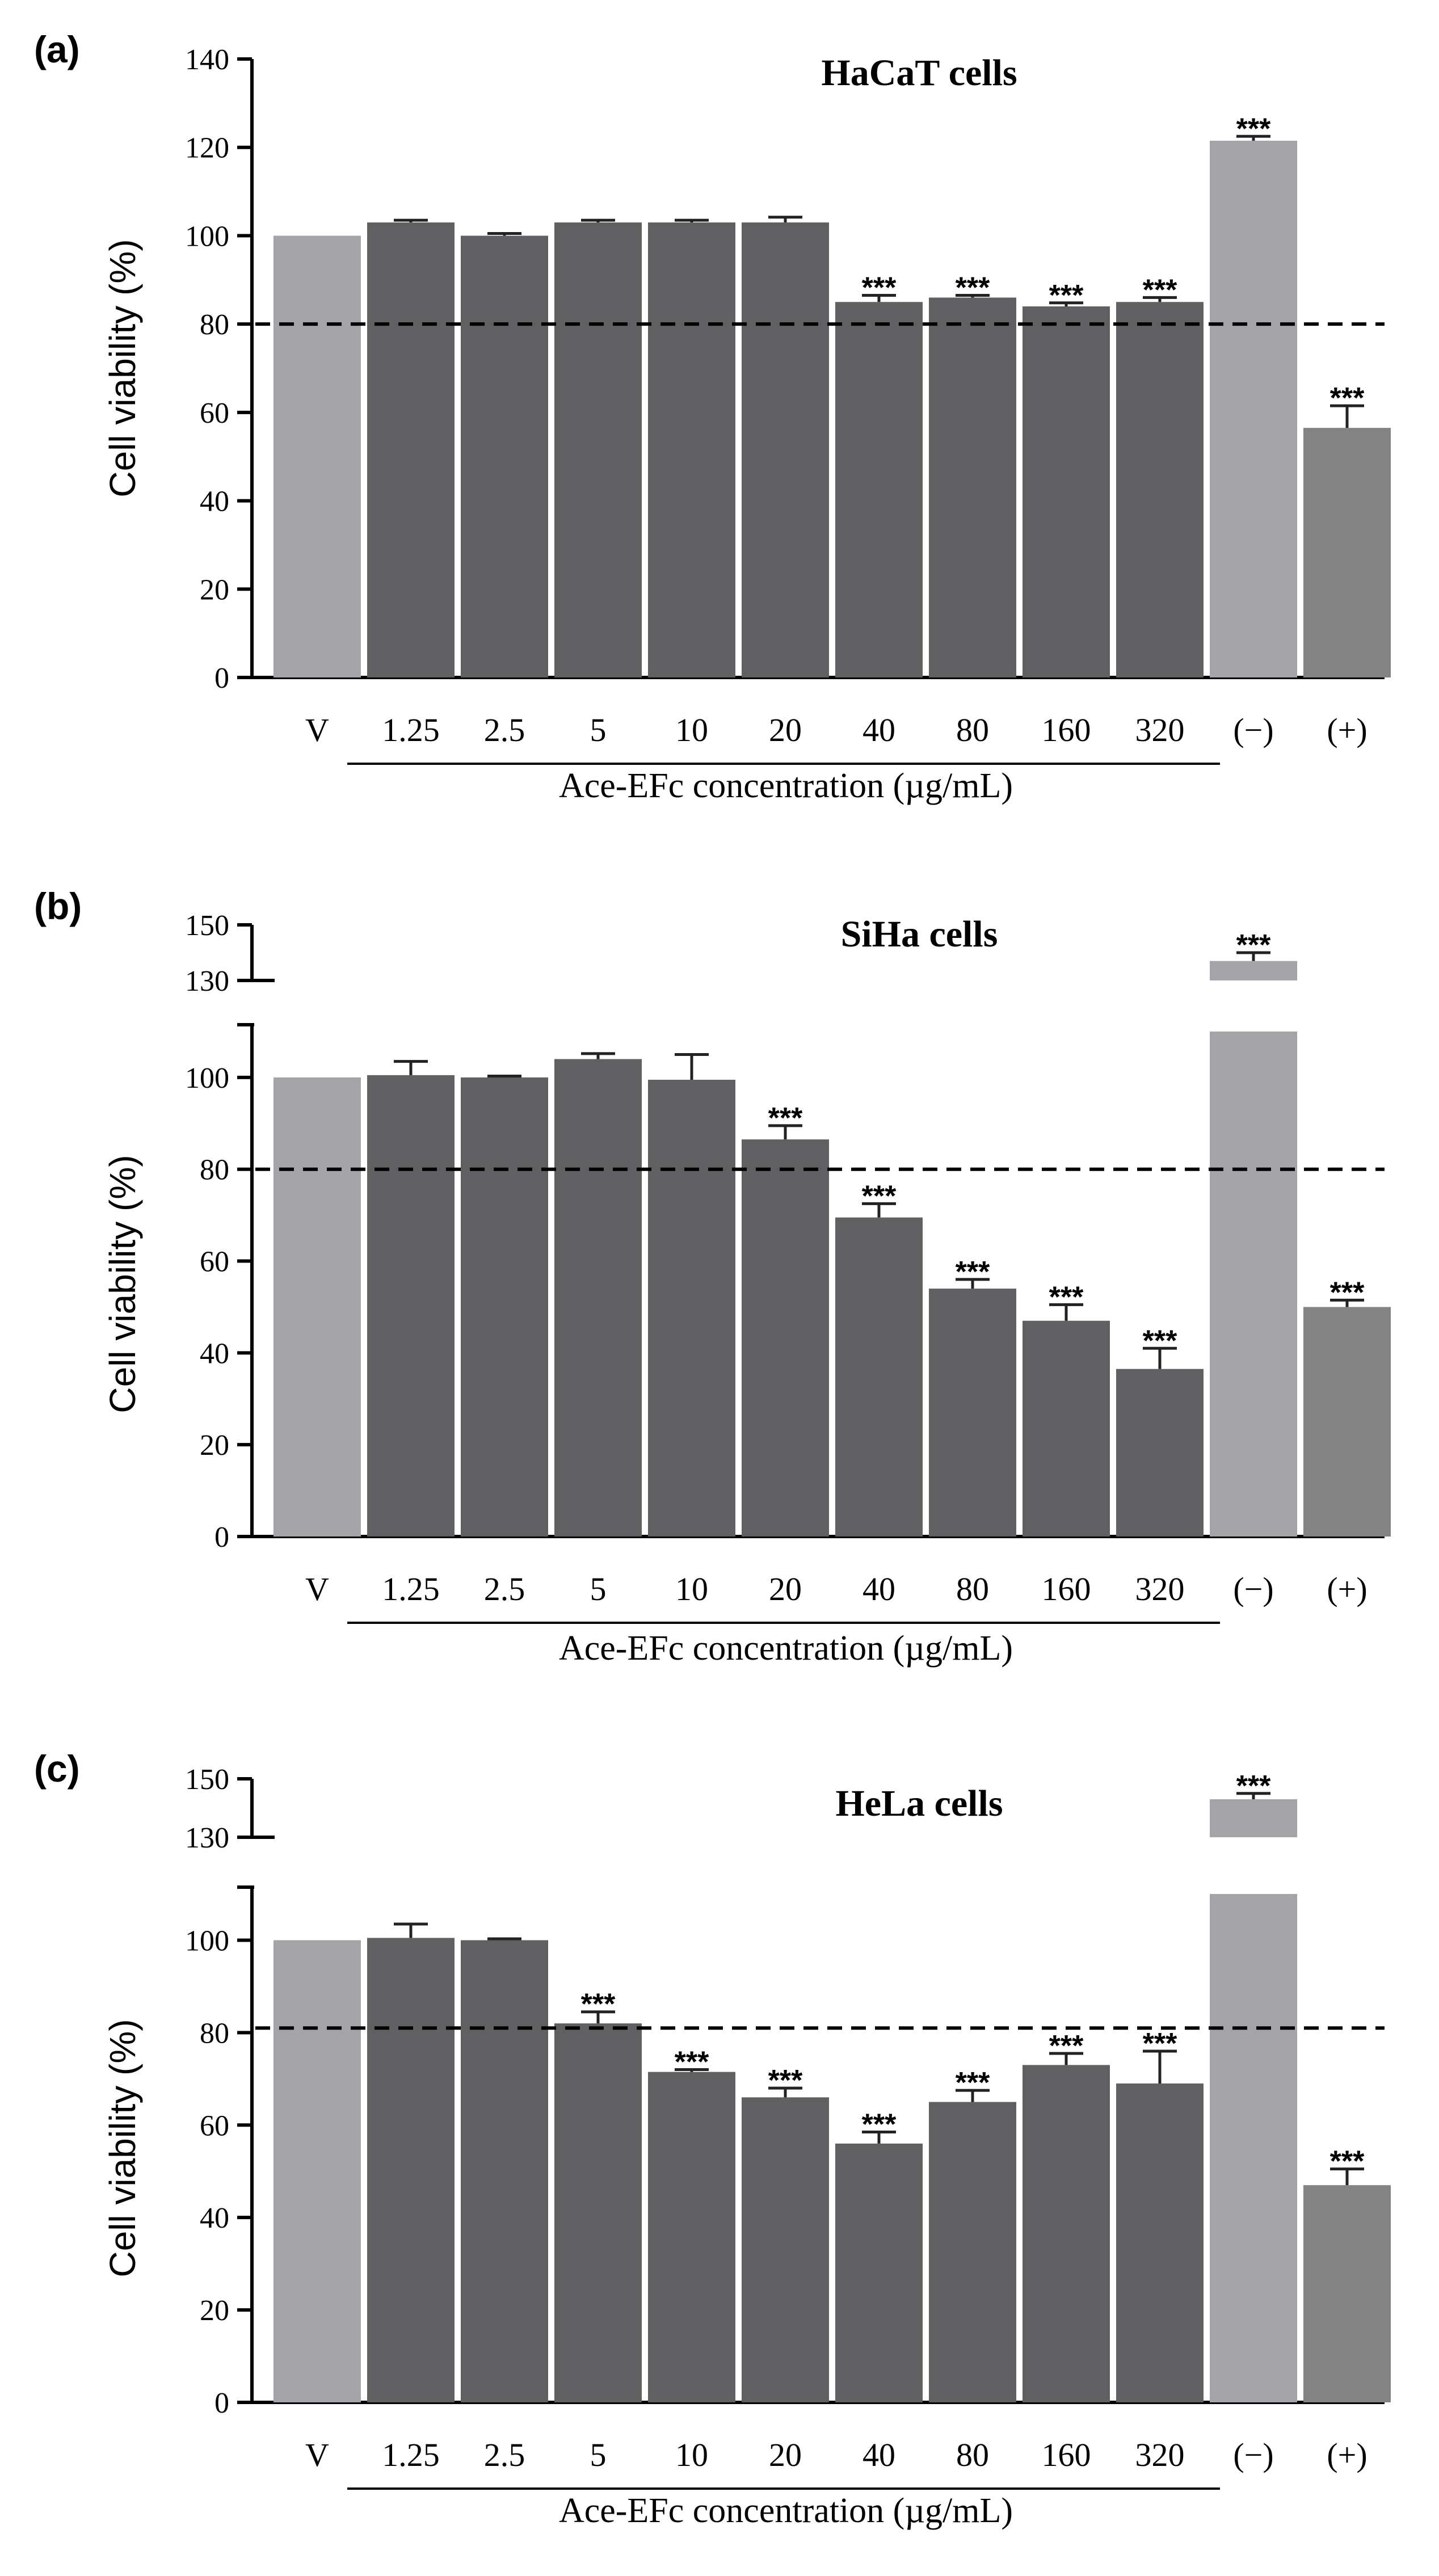 This screenshot has height=2576, width=1439. Describe the element at coordinates (57, 1769) in the screenshot. I see `panel-label: (c)` at that location.